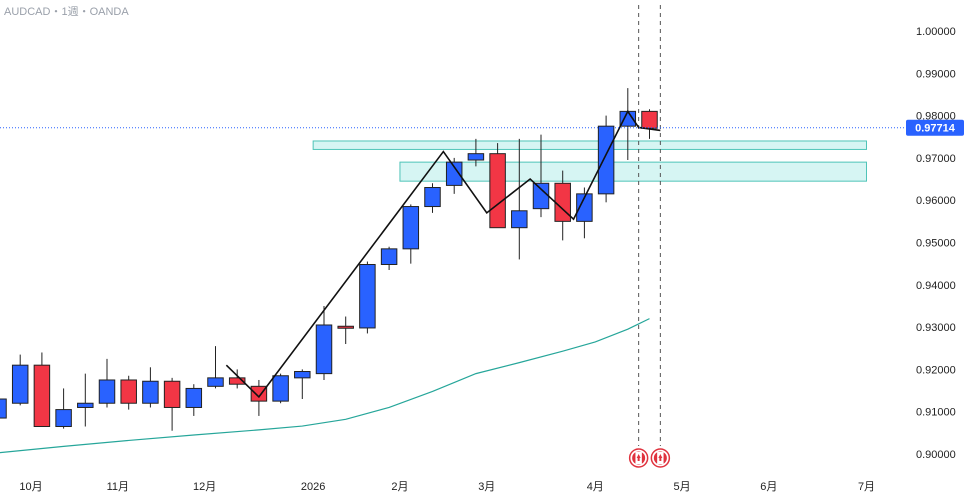 This screenshot has width=972, height=497. What do you see at coordinates (936, 328) in the screenshot?
I see `y-tick-label: 0.93000` at bounding box center [936, 328].